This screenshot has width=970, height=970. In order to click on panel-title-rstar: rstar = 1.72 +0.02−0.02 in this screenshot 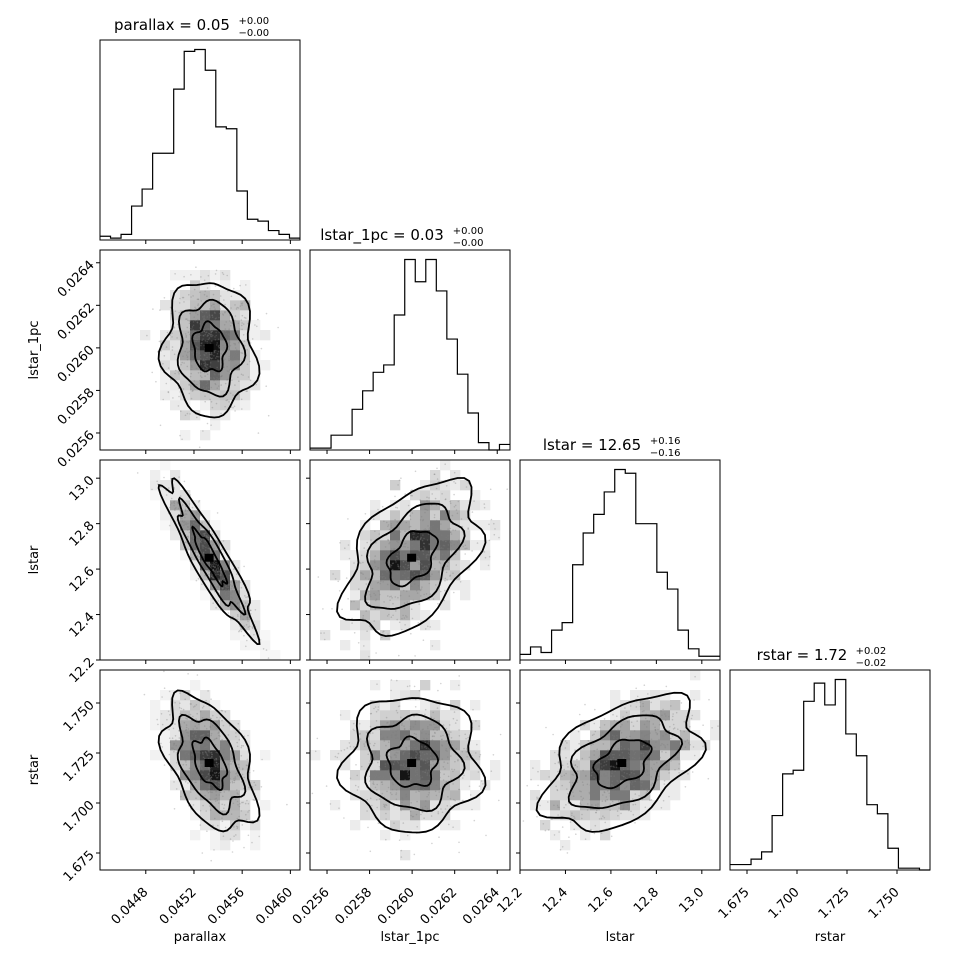, I will do `click(822, 657)`.